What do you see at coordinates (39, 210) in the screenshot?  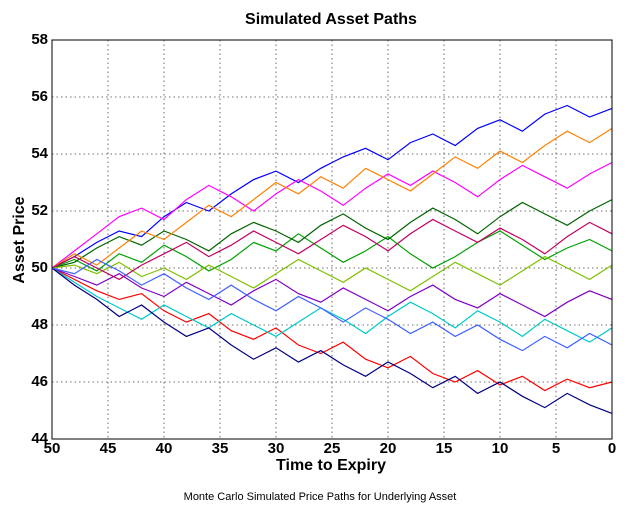 I see `y-tick-label: 52` at bounding box center [39, 210].